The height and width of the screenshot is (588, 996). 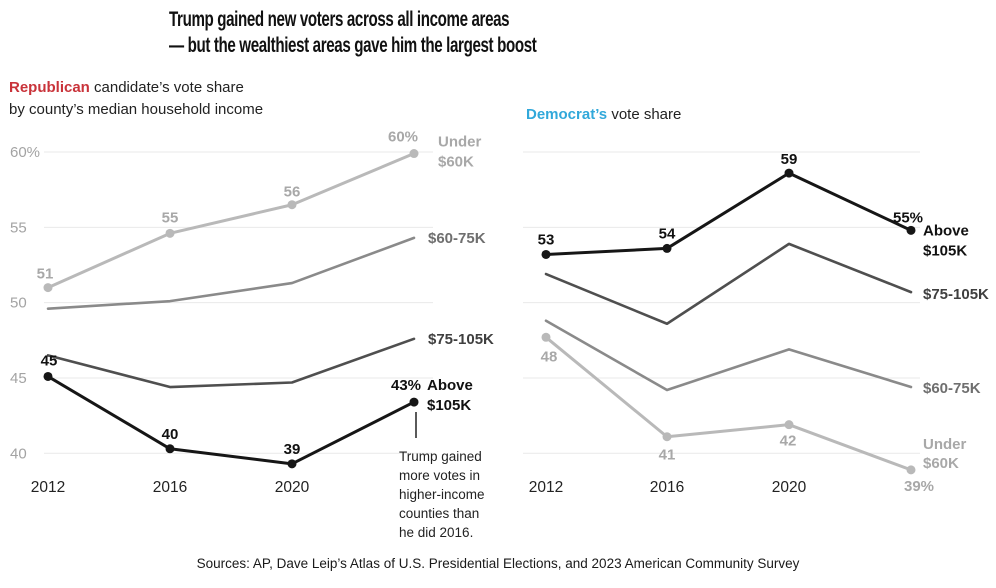 I want to click on data-point-label: 53, so click(x=546, y=239).